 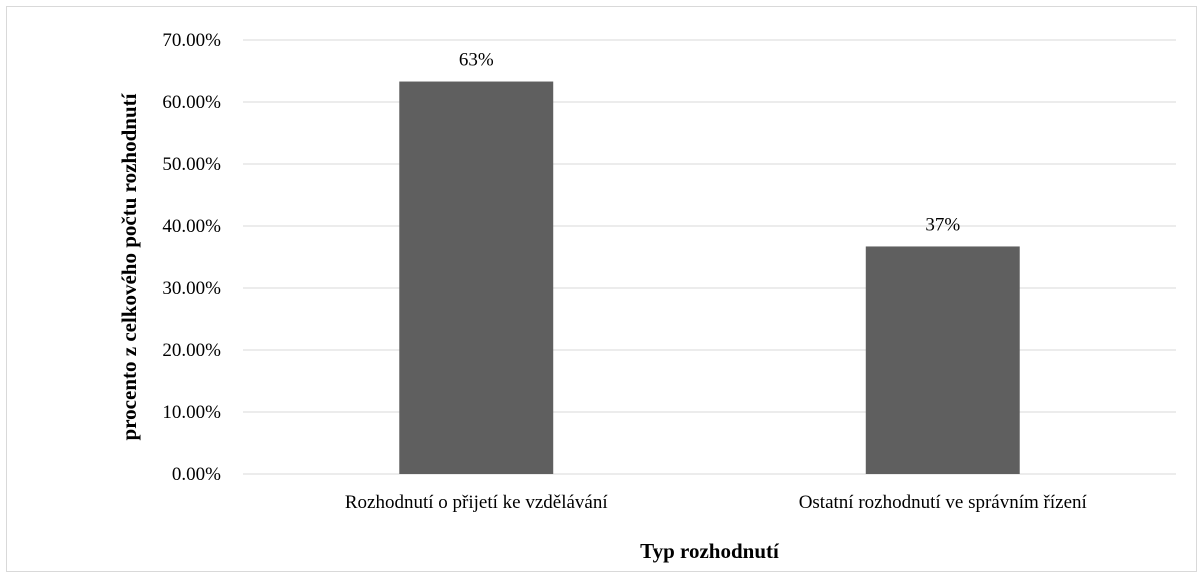 What do you see at coordinates (191, 350) in the screenshot?
I see `y-tick-label: 20.00%` at bounding box center [191, 350].